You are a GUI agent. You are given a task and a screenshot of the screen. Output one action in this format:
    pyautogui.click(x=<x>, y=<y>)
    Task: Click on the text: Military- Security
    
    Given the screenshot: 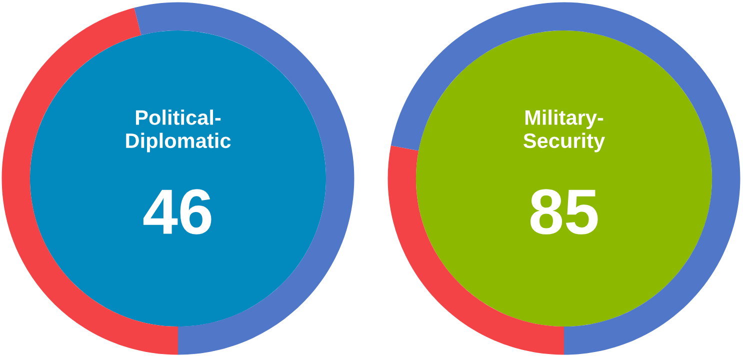 What is the action you would take?
    pyautogui.click(x=564, y=131)
    